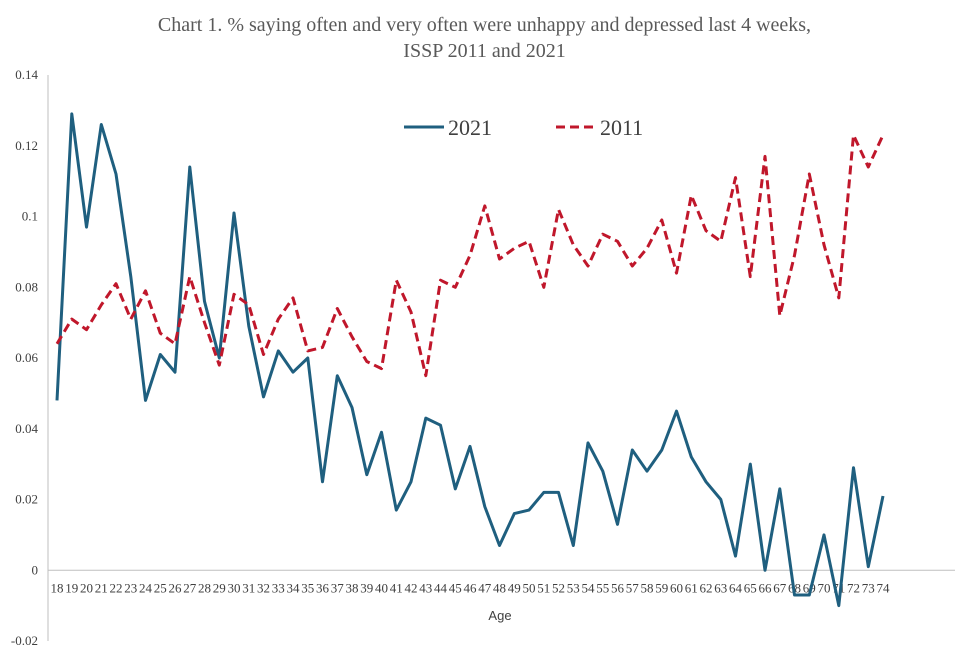  What do you see at coordinates (455, 587) in the screenshot?
I see `x-tick-label: 45` at bounding box center [455, 587].